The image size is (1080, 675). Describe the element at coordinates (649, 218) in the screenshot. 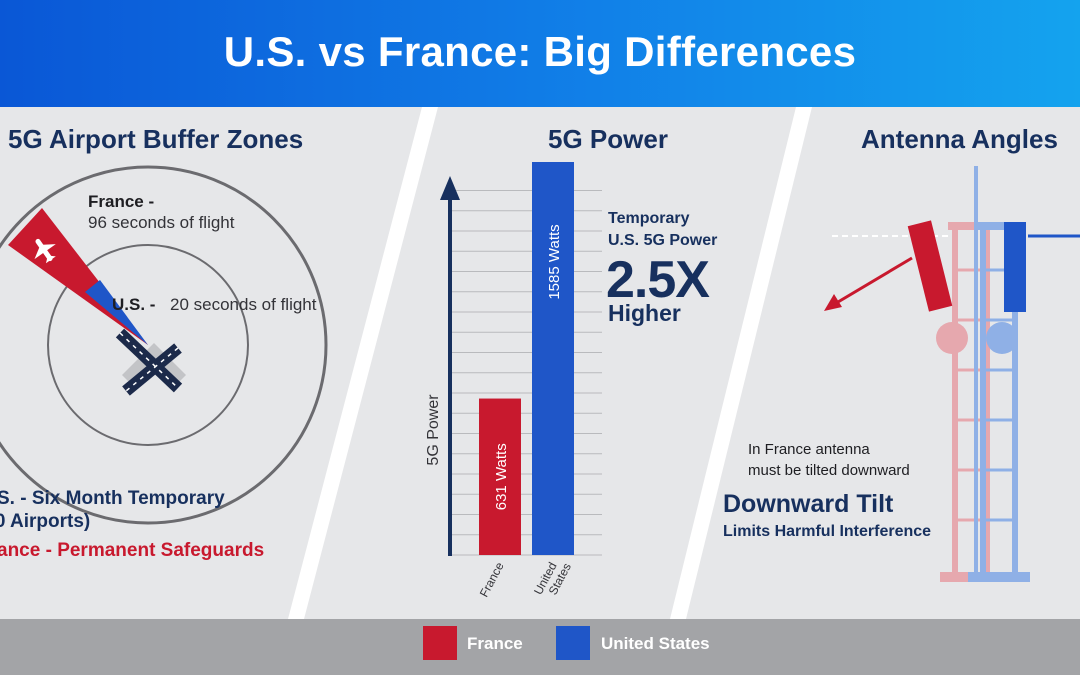

I see `callout-temporary: Temporary` at that location.